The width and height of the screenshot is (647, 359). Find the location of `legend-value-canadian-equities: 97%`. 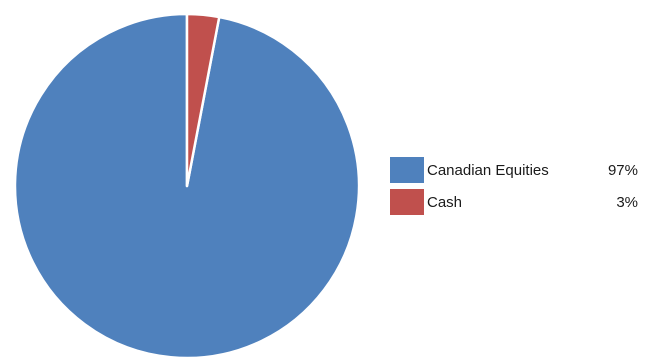

legend-value-canadian-equities: 97% is located at coordinates (622, 170).